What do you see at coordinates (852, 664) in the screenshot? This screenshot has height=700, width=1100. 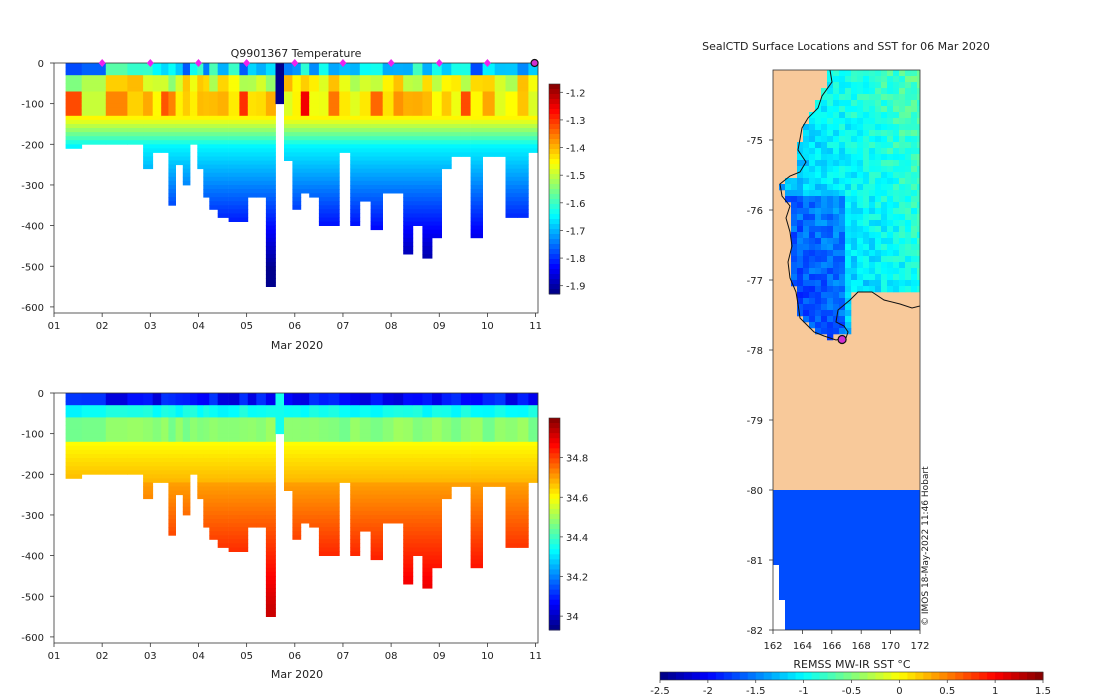 I see `sst-colorbar-label: REMSS MW-IR SST °C` at bounding box center [852, 664].